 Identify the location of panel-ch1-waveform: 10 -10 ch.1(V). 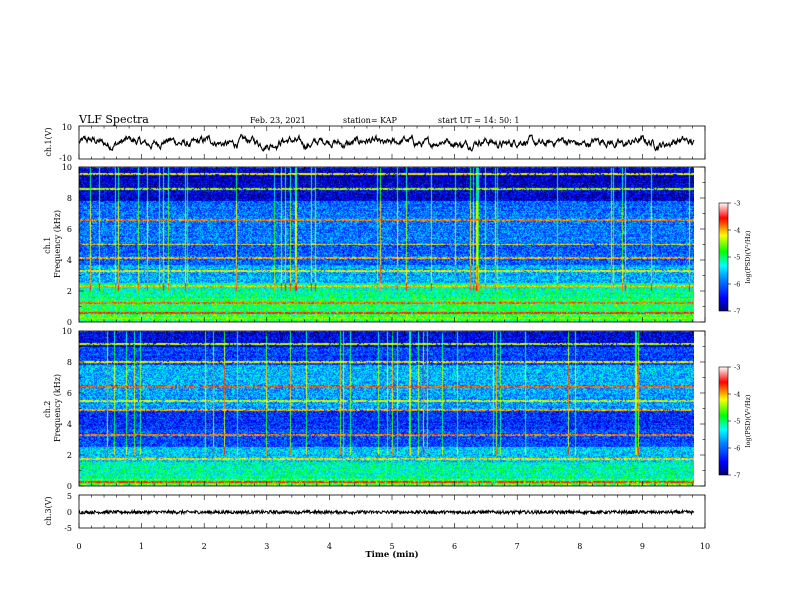
(375, 143).